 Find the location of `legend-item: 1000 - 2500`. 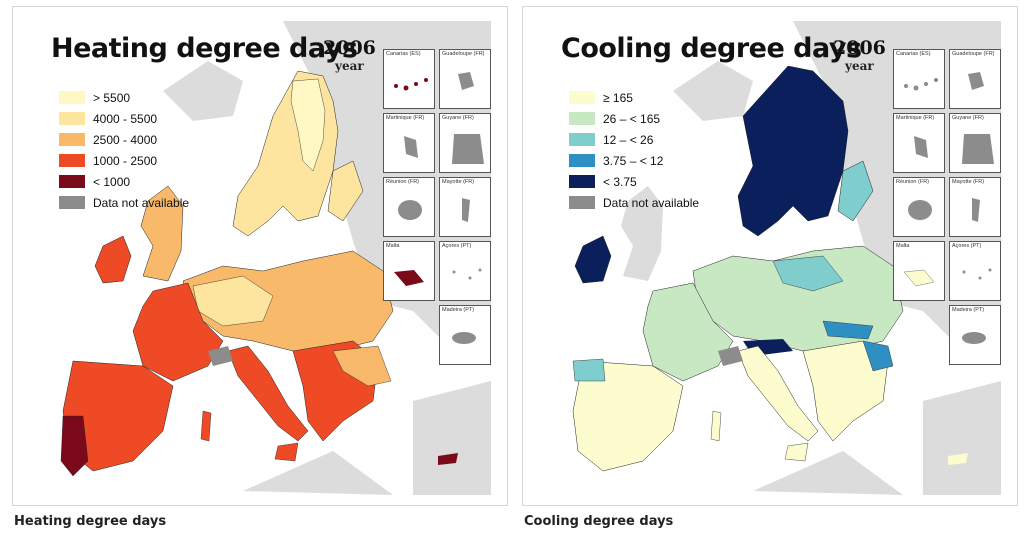

legend-item: 1000 - 2500 is located at coordinates (124, 160).